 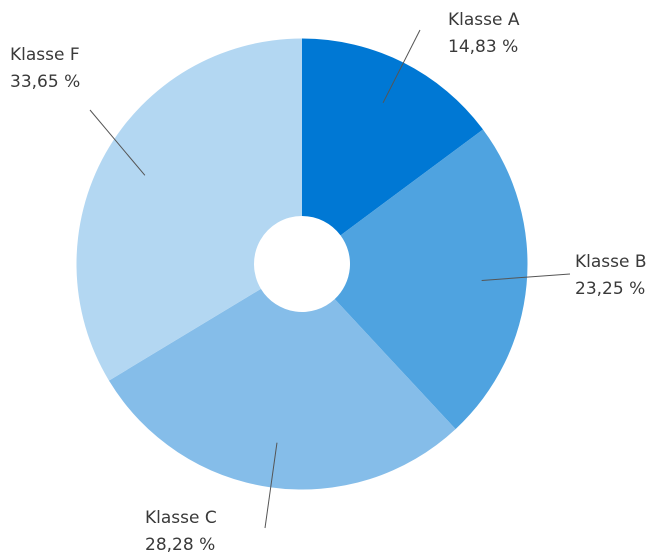 I want to click on slice-value: 28,28 %, so click(x=180, y=544).